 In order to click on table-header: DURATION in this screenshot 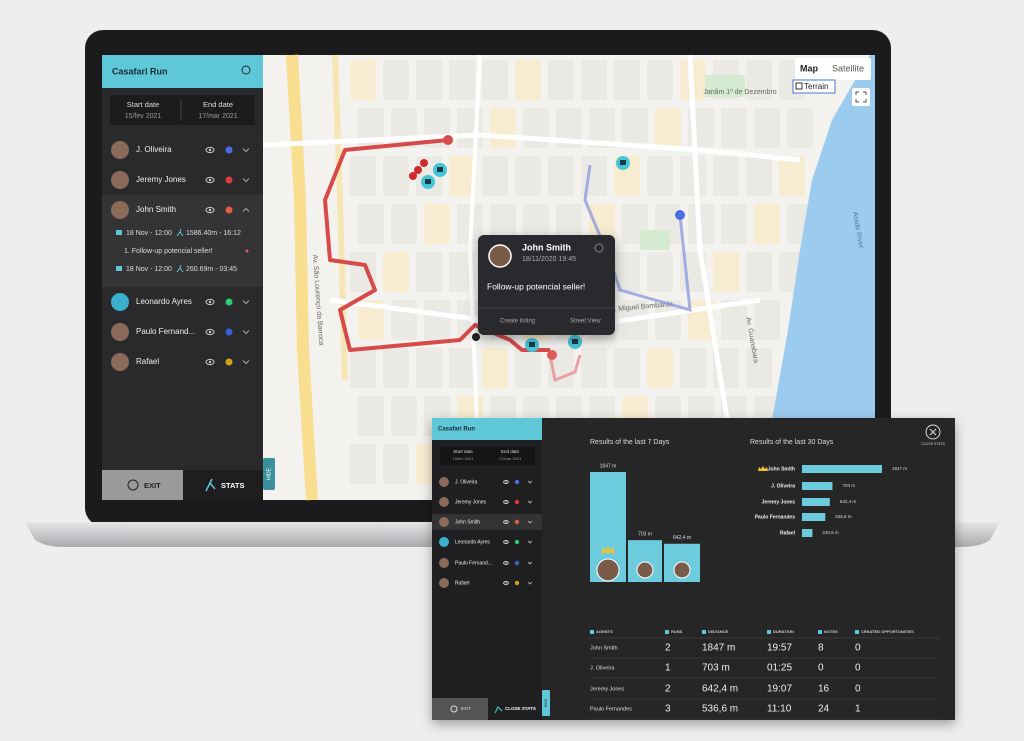, I will do `click(783, 631)`.